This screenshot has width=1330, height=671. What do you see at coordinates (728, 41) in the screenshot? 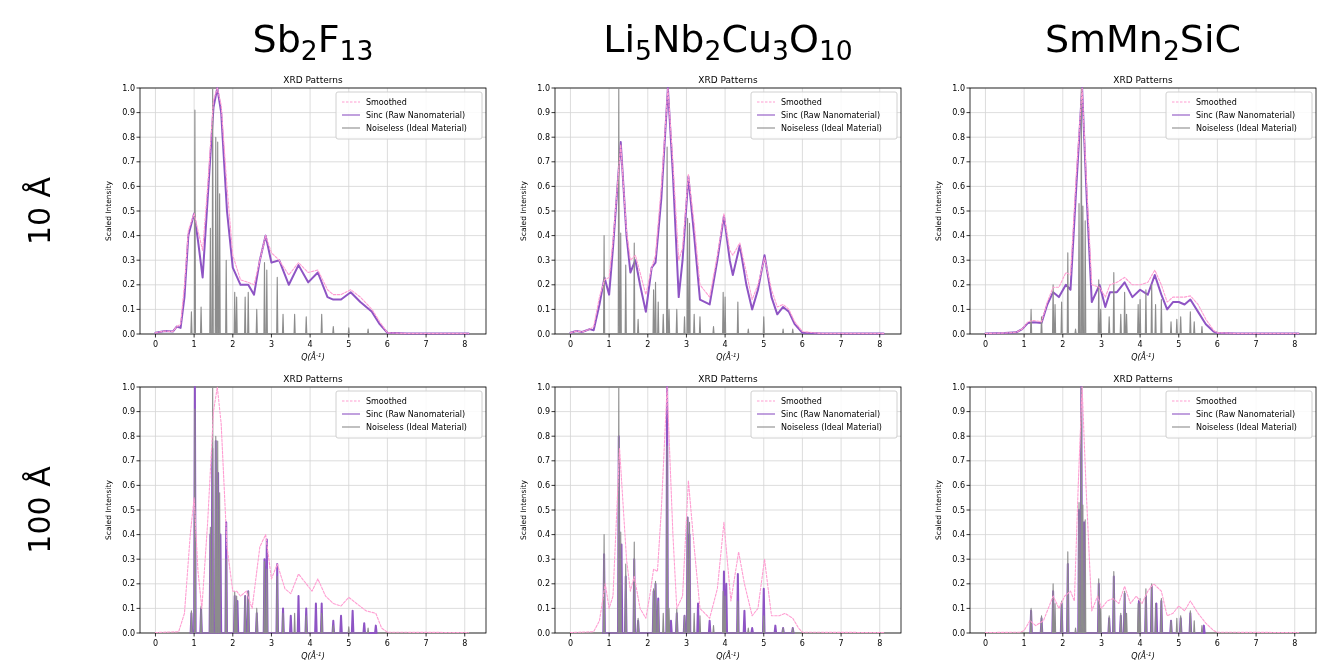
I see `text: Li$_{5}$Nb$_{2}$Cu$_{3}$O$_{10}$` at bounding box center [728, 41].